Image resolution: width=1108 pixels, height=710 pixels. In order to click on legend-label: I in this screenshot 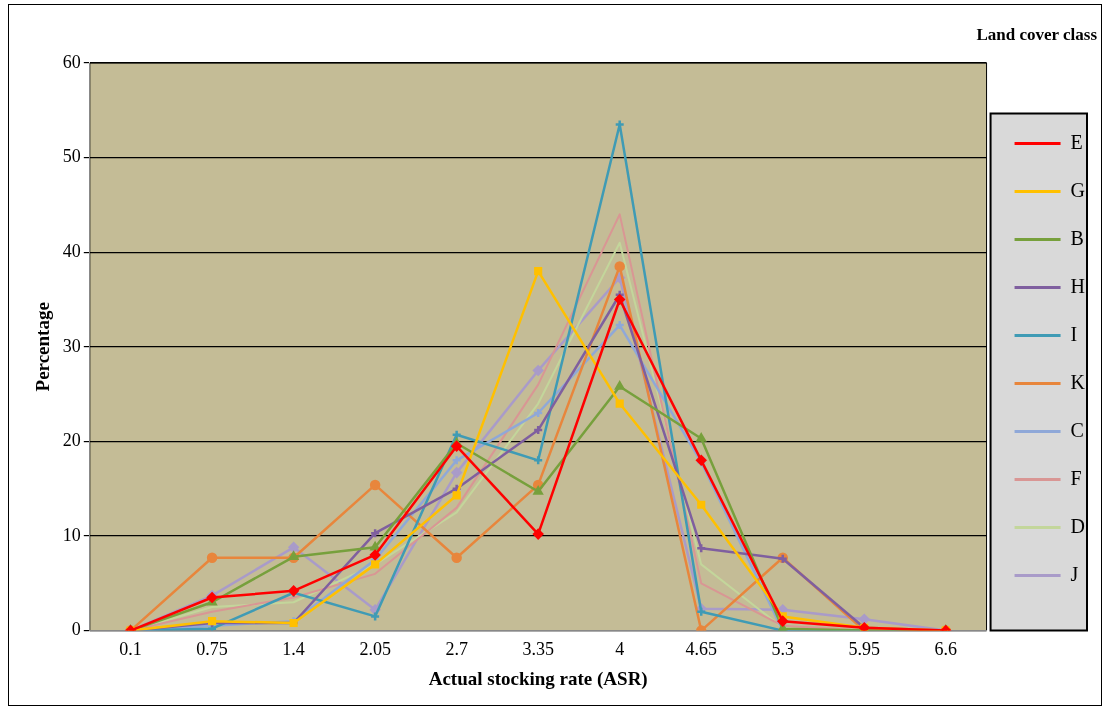, I will do `click(1074, 333)`.